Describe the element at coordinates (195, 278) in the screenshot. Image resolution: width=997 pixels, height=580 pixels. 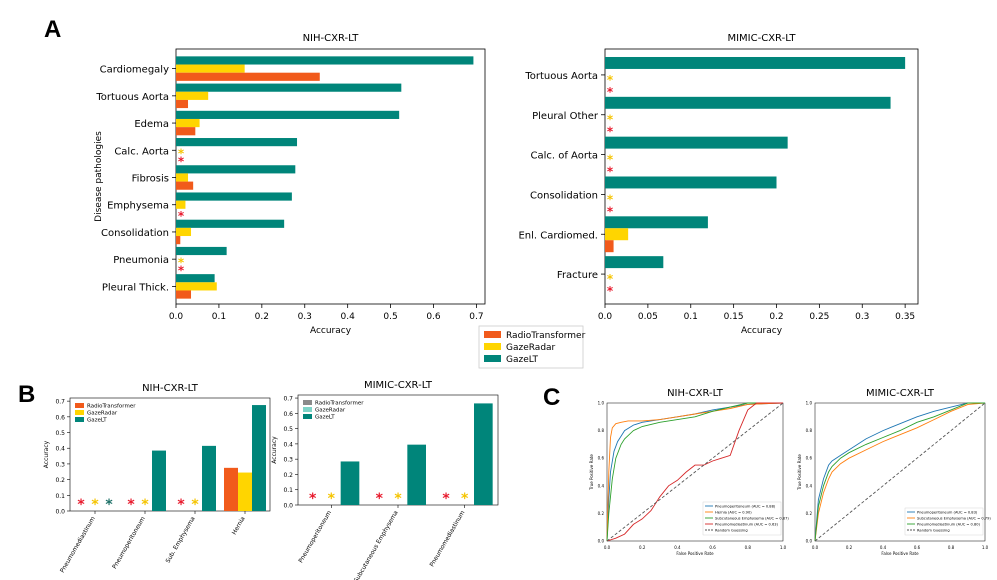
I see `bar-gazelt-pleural-thick` at that location.